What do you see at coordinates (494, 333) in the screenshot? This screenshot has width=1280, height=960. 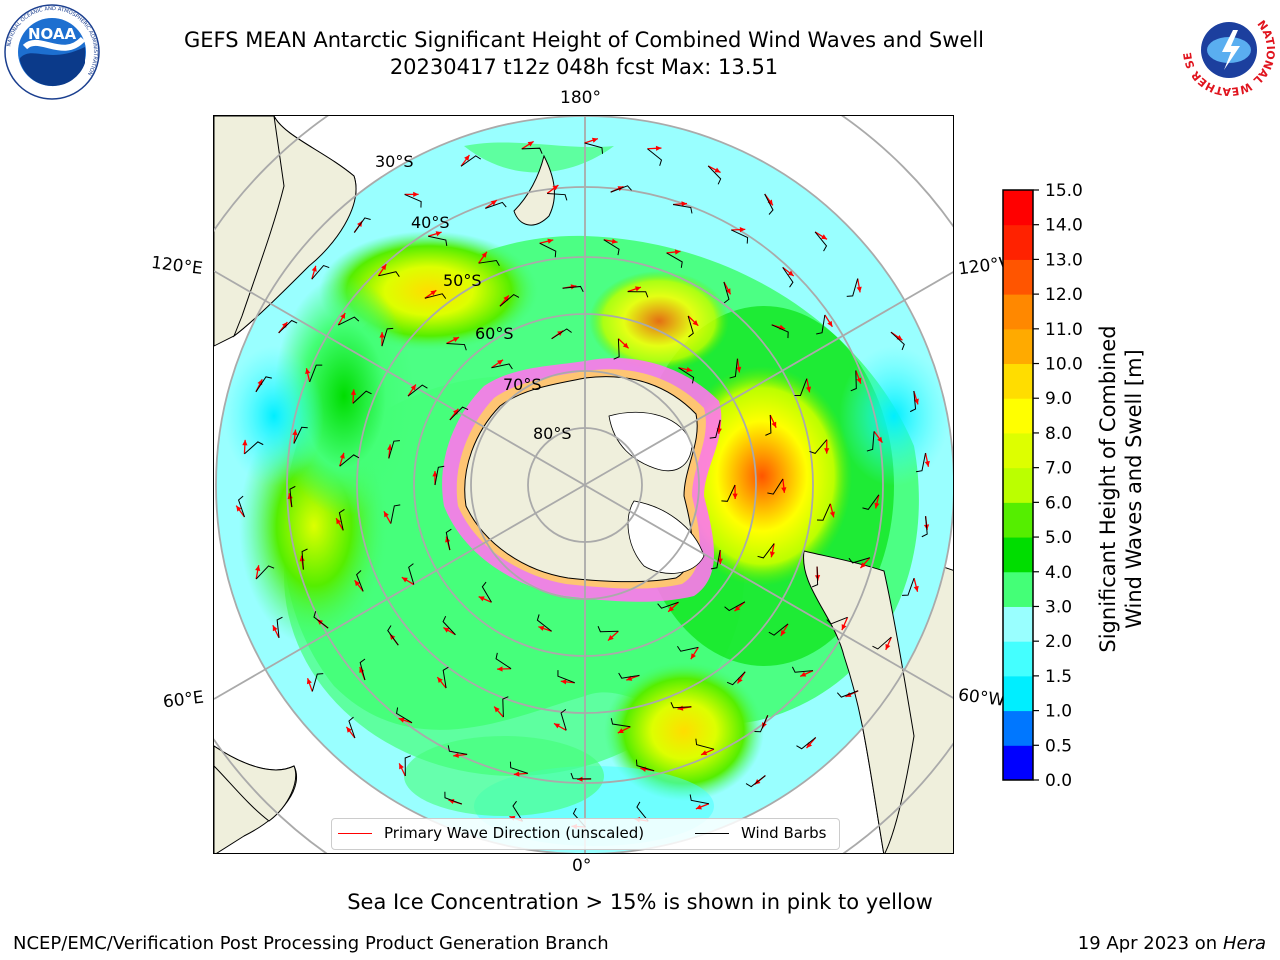 I see `lat-label-60s: 60°S` at bounding box center [494, 333].